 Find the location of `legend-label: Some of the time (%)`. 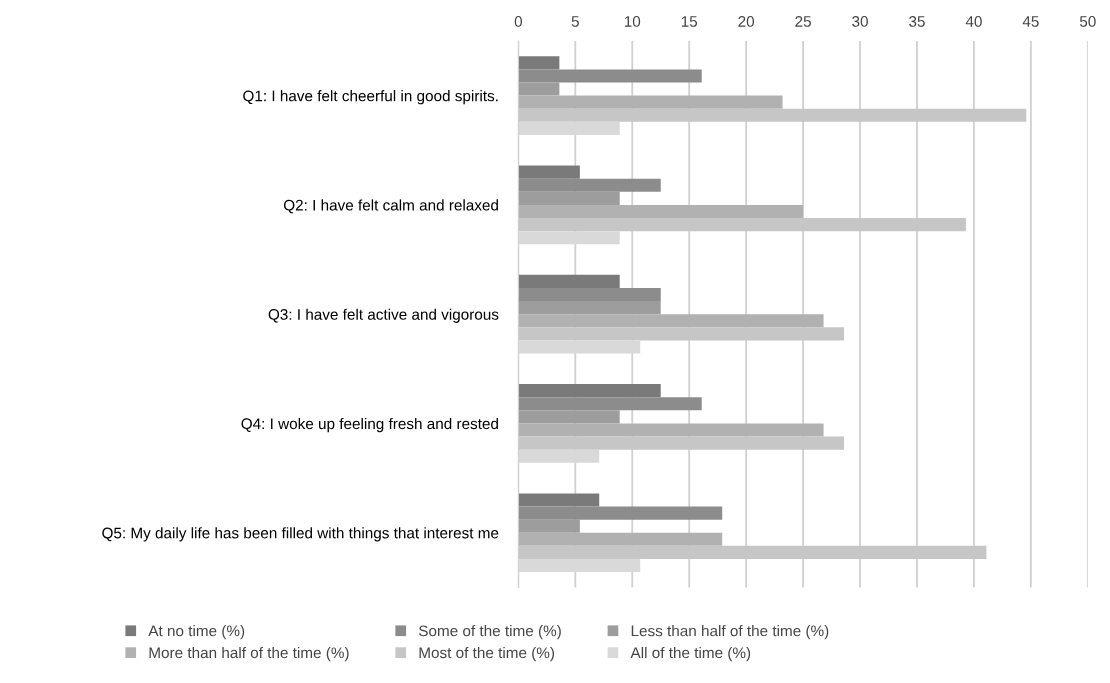

legend-label: Some of the time (%) is located at coordinates (489, 632).